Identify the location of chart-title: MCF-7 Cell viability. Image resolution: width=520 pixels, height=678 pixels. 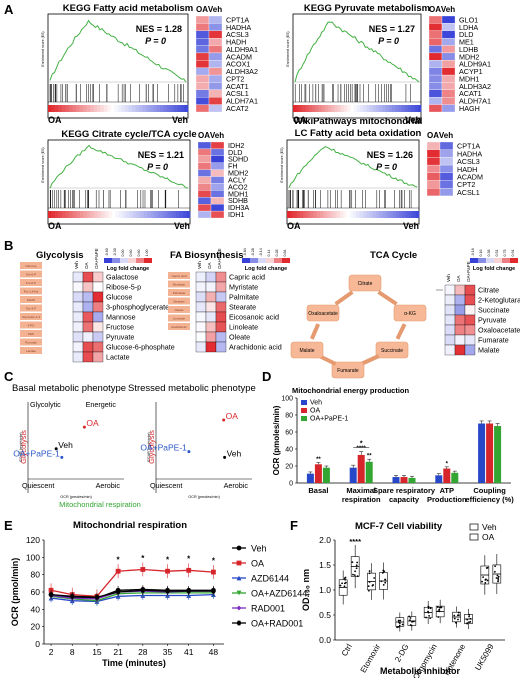
(399, 526).